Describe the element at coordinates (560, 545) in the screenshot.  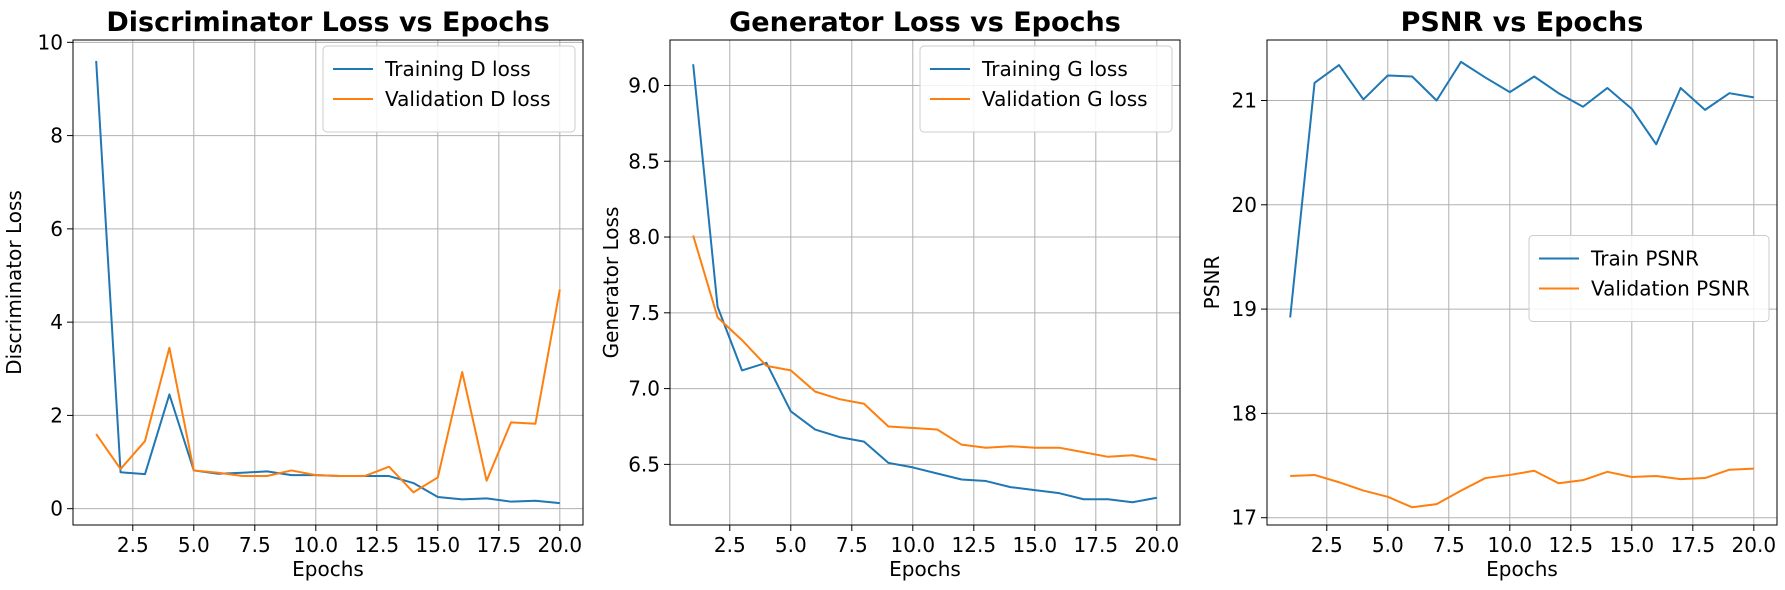
I see `chart1-x-tick-label: 20.0` at that location.